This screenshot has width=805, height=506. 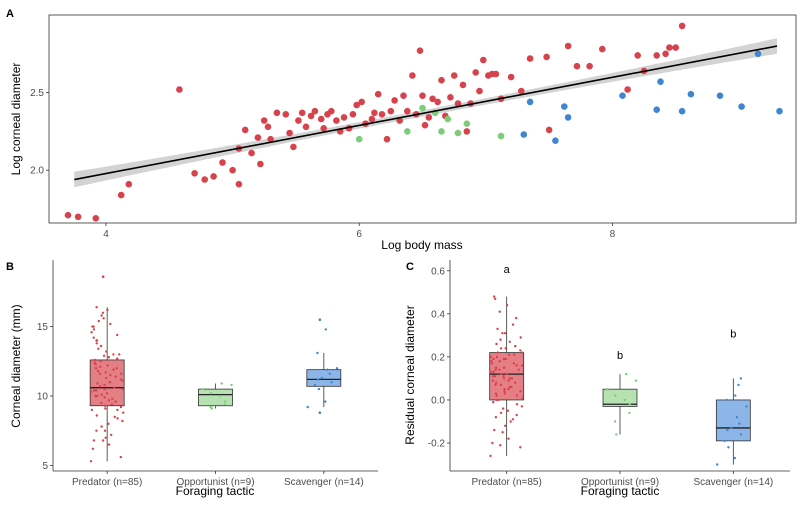 What do you see at coordinates (438, 357) in the screenshot?
I see `y-tick-label: 0.2` at bounding box center [438, 357].